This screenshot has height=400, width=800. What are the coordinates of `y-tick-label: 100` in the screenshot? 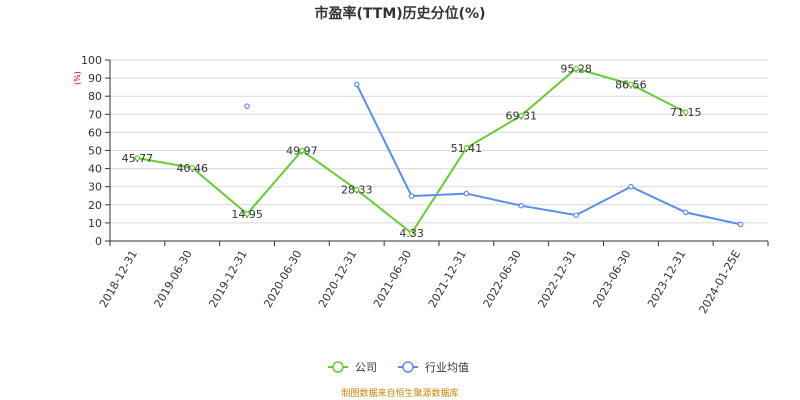 It's located at (91, 60).